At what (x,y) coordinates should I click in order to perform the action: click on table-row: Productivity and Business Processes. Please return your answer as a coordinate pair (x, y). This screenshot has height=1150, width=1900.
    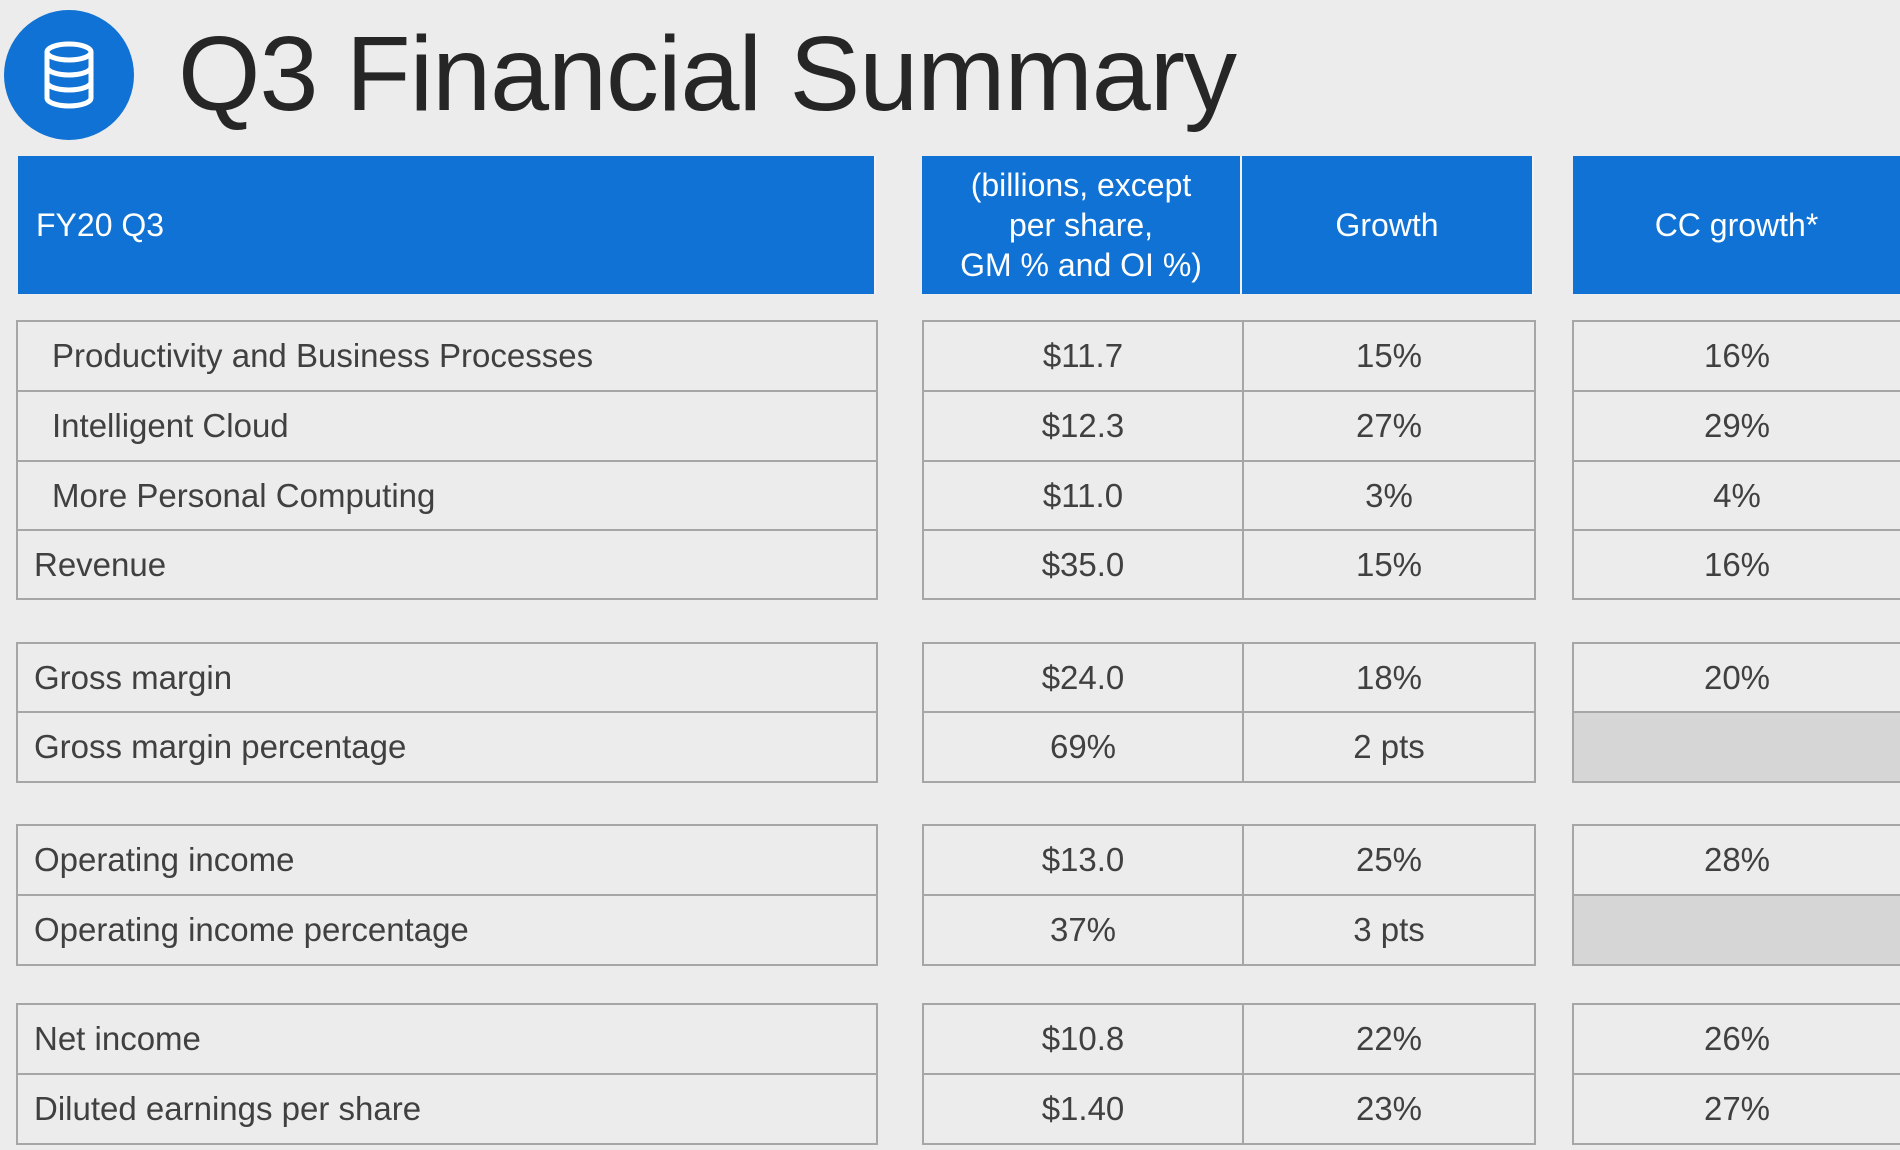
    Looking at the image, I should click on (447, 357).